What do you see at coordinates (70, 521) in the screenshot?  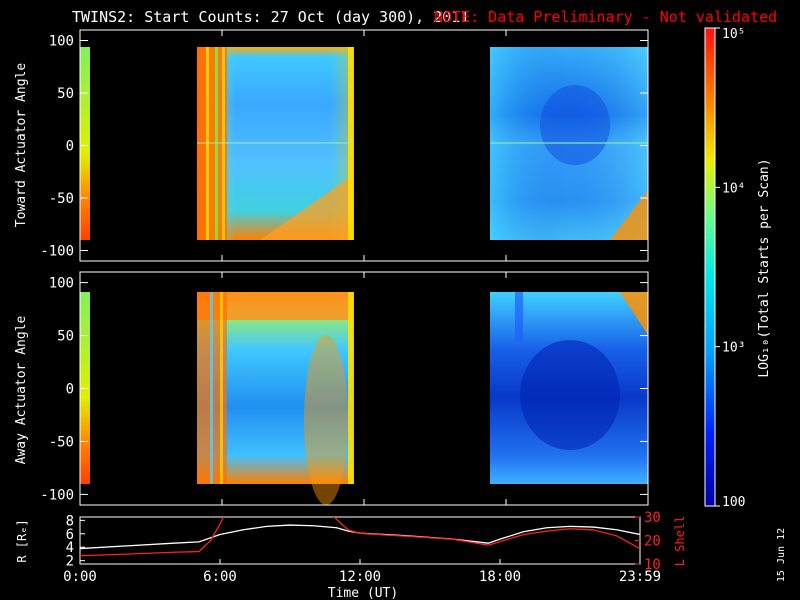 I see `orbit-ytick-left-label: 8` at bounding box center [70, 521].